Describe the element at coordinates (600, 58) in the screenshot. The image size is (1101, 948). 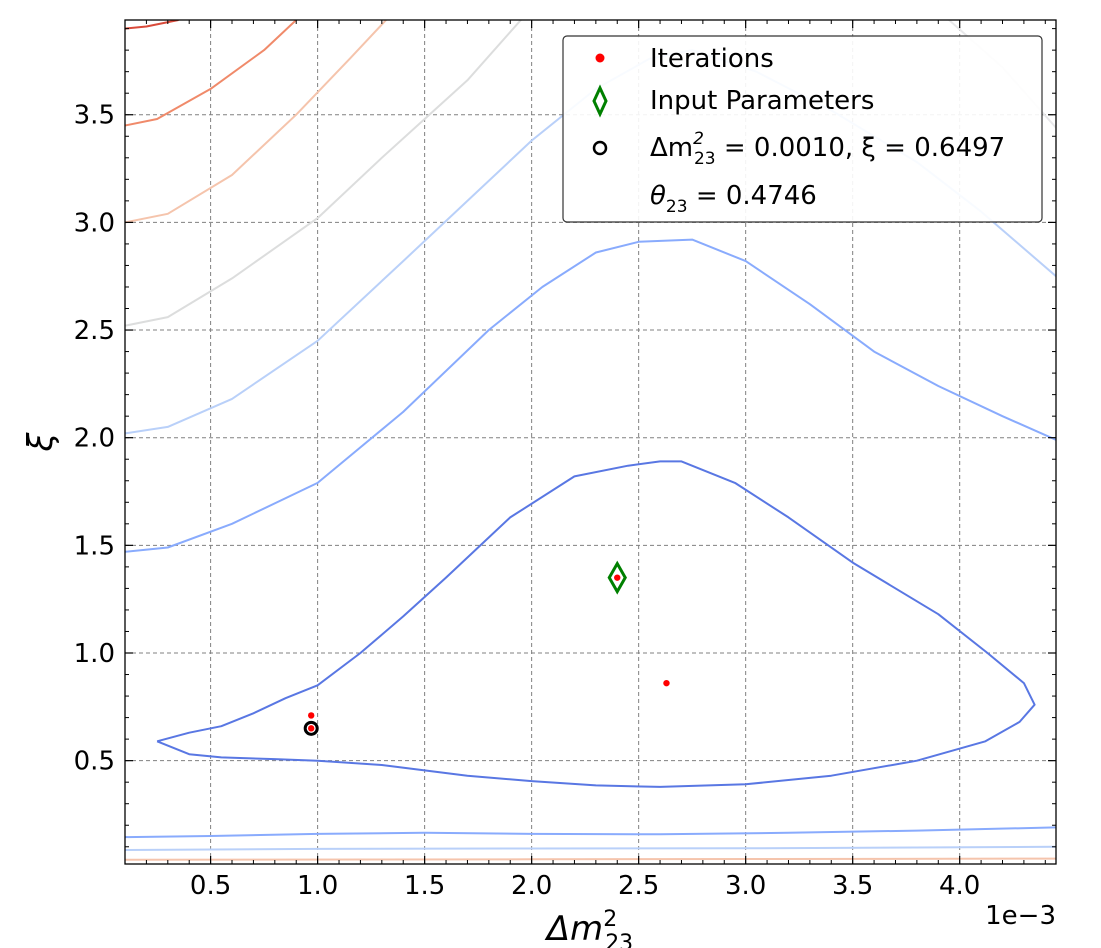
I see `legend-iterations-marker` at that location.